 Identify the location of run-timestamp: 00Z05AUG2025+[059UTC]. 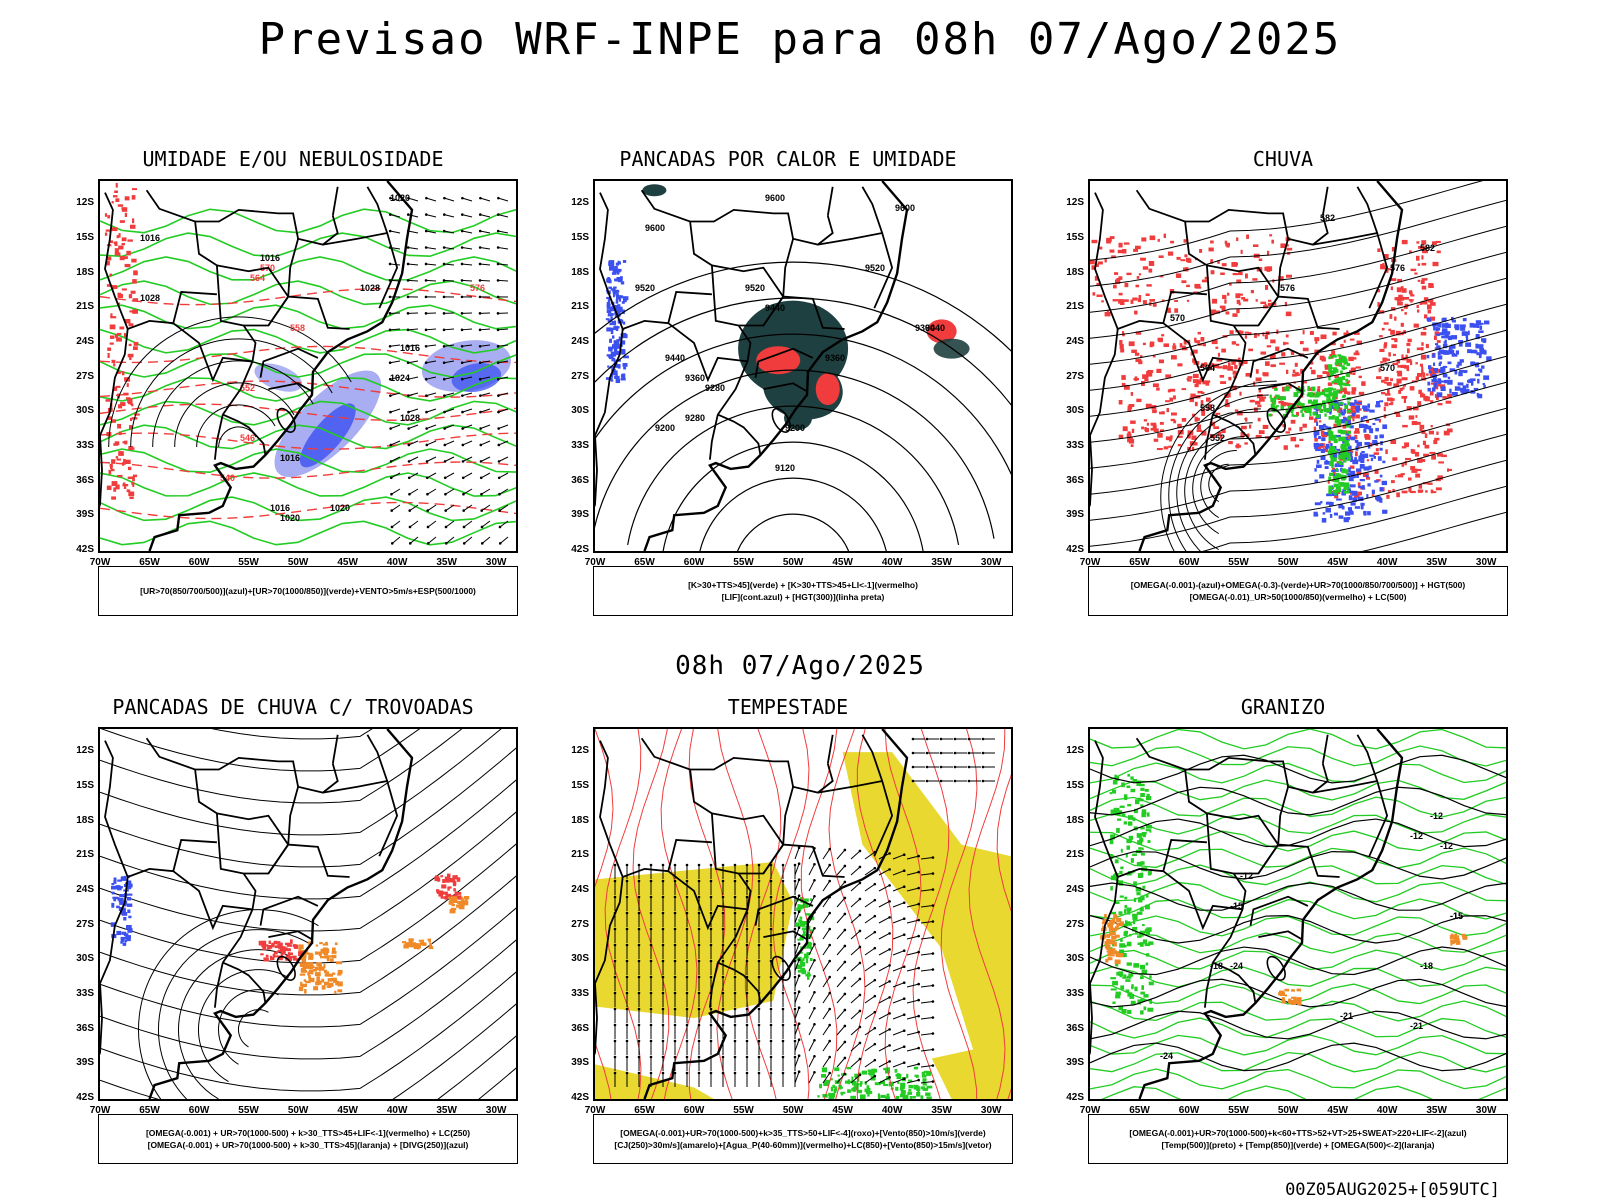
(1392, 1190).